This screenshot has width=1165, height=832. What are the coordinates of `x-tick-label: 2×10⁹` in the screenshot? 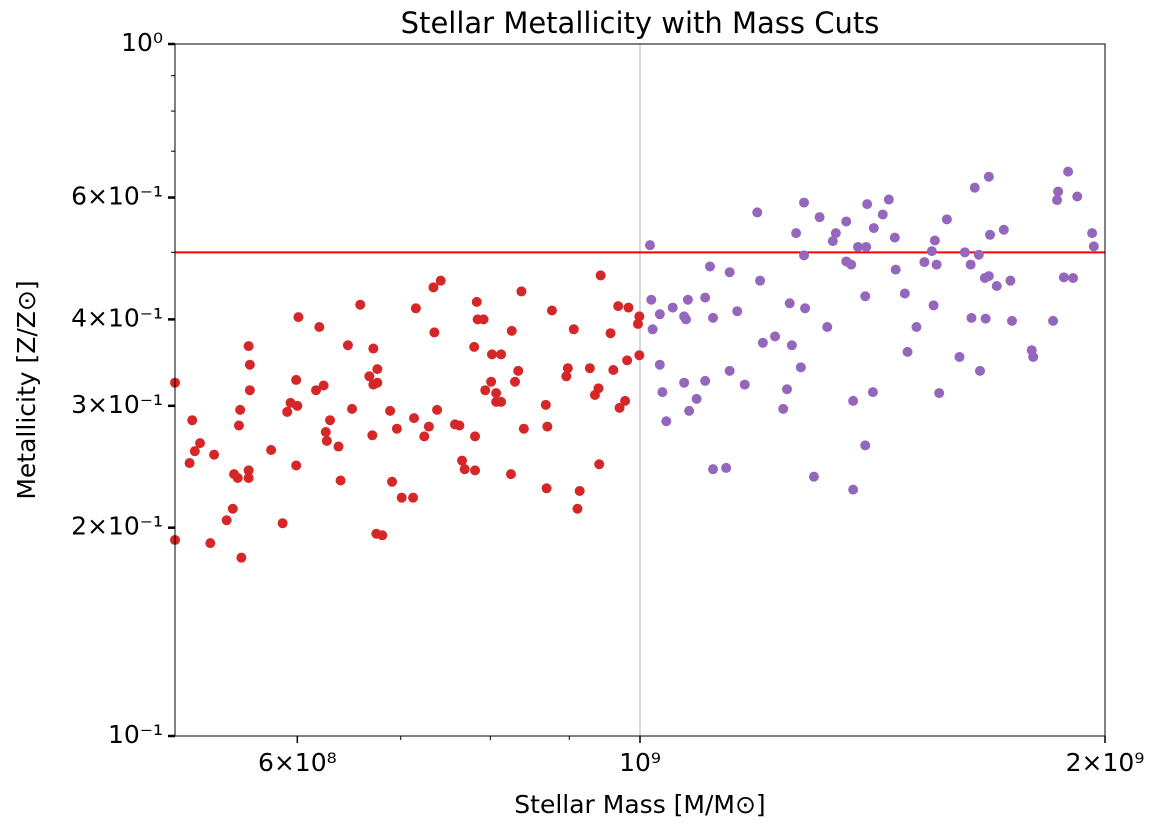 It's located at (1105, 762).